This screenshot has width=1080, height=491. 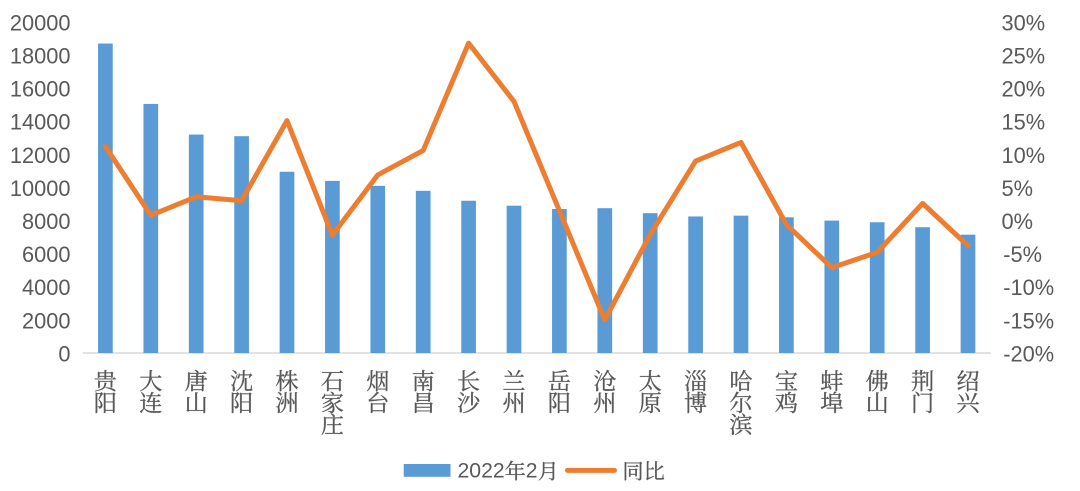 What do you see at coordinates (46, 254) in the screenshot?
I see `svg-text: 6000` at bounding box center [46, 254].